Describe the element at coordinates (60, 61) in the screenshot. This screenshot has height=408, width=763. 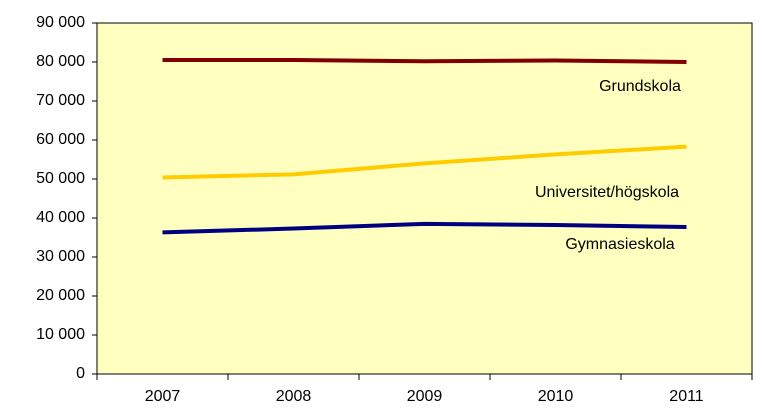
I see `y-tick-label: 80 000` at that location.